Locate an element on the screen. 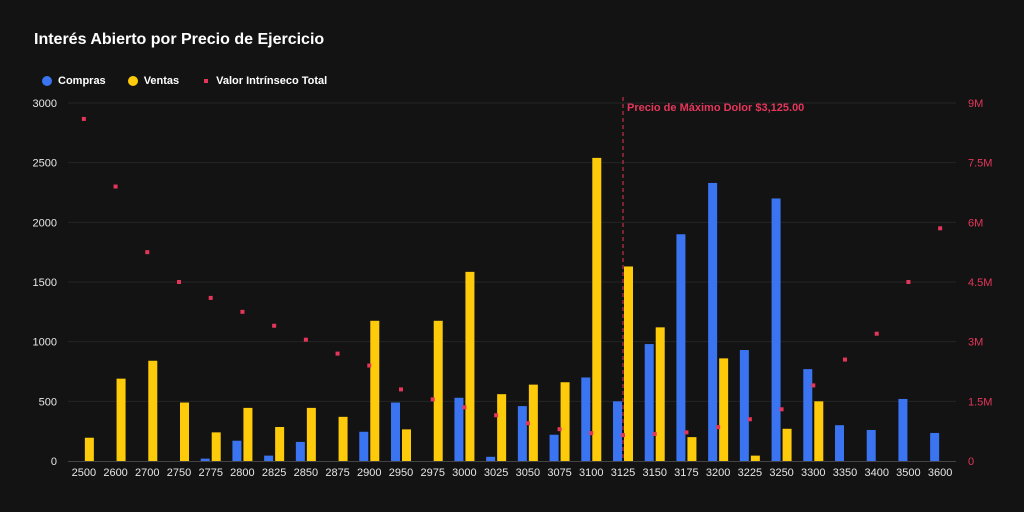 Image resolution: width=1024 pixels, height=512 pixels. x-tick-label: 3000 is located at coordinates (464, 473).